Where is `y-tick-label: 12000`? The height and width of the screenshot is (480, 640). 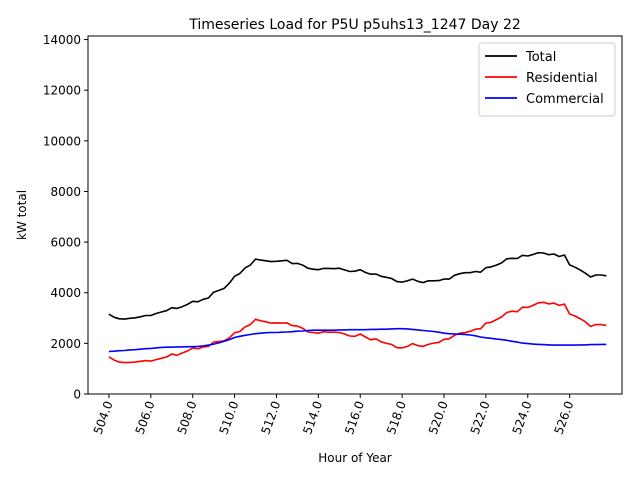
y-tick-label: 12000 is located at coordinates (62, 91).